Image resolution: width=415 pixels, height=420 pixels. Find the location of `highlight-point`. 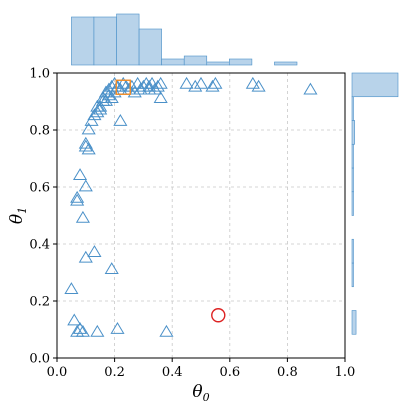

highlight-point is located at coordinates (123, 87).